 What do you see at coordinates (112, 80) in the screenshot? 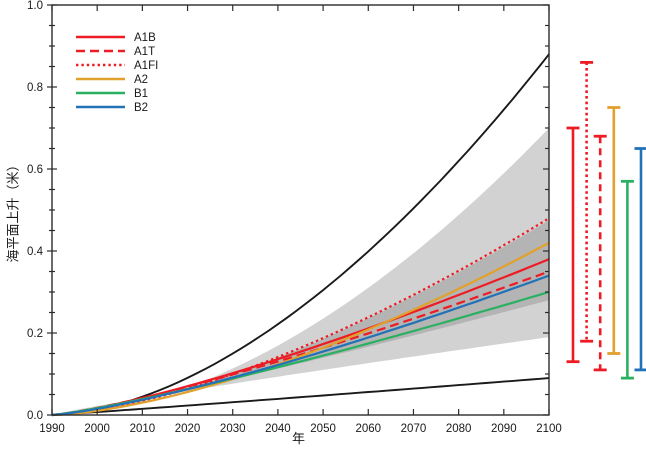
I see `legend-item-A2: A2` at bounding box center [112, 80].